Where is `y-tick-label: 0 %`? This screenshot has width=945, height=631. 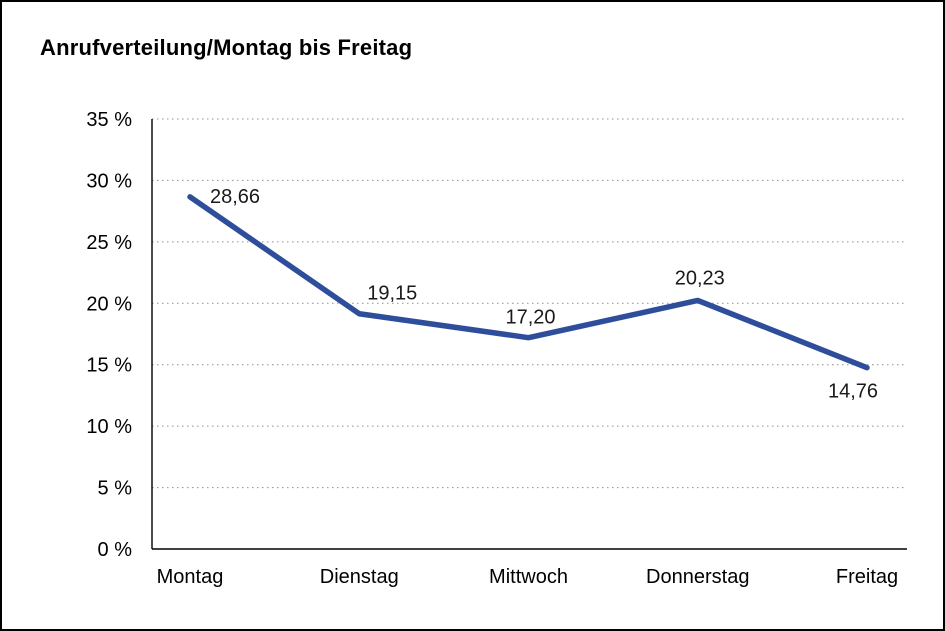
y-tick-label: 0 % is located at coordinates (115, 550).